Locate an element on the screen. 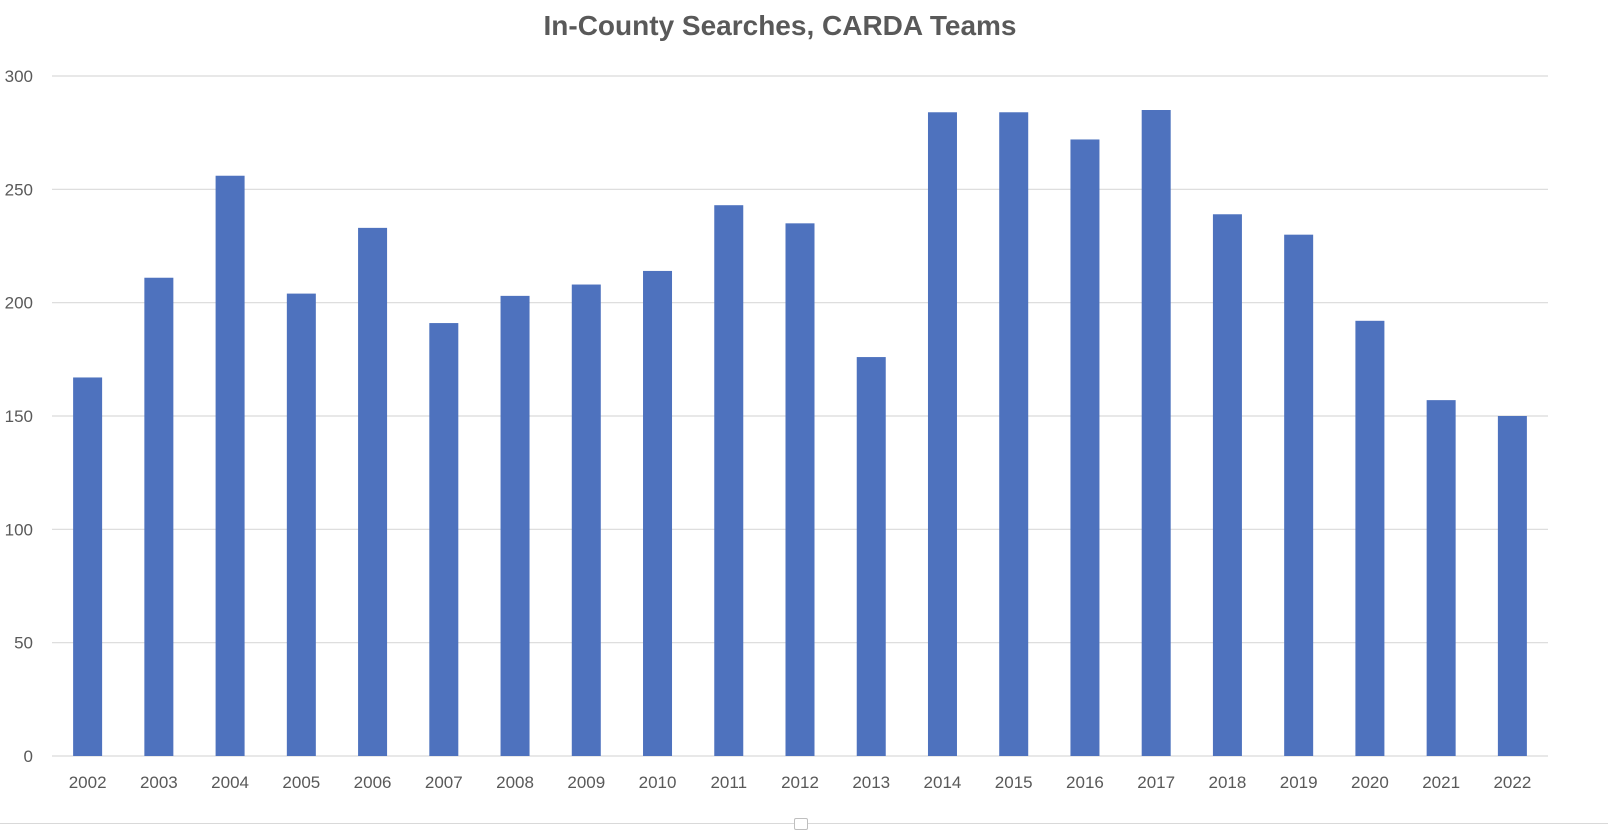 The height and width of the screenshot is (832, 1608). y-tick-label: 100 is located at coordinates (19, 529).